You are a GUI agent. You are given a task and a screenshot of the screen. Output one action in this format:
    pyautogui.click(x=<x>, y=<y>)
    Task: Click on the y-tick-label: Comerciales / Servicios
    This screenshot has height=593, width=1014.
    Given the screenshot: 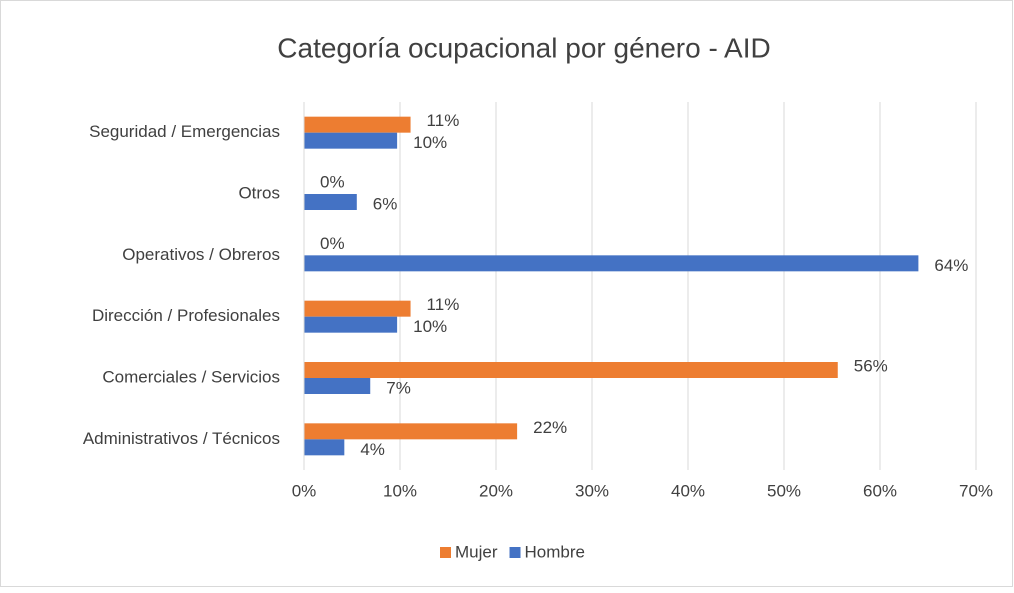 What is the action you would take?
    pyautogui.click(x=191, y=376)
    